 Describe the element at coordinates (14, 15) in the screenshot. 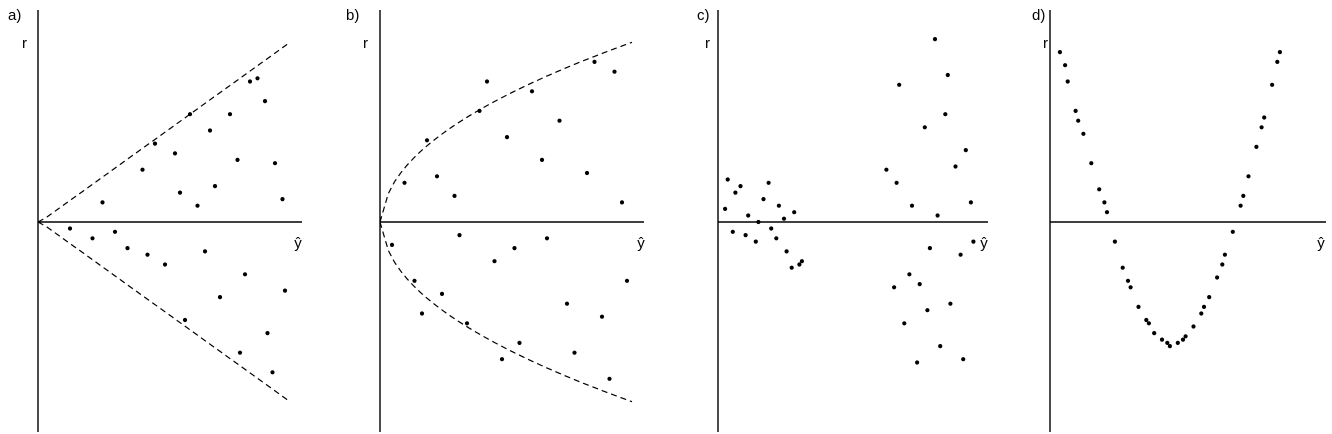

I see `panel-label: a)` at that location.